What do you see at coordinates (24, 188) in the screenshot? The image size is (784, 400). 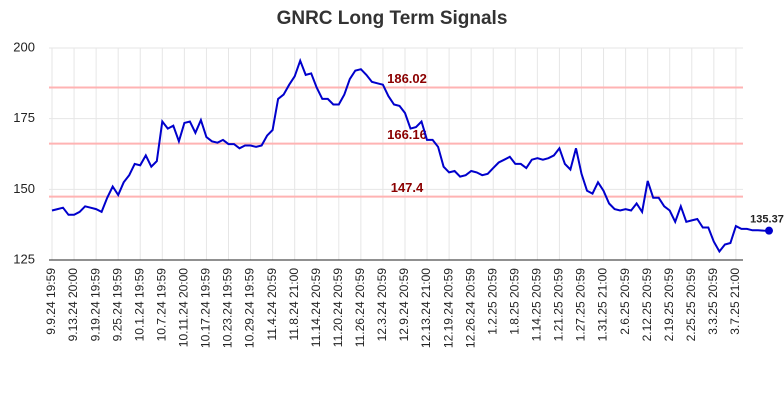 I see `y-tick-label: 150` at bounding box center [24, 188].